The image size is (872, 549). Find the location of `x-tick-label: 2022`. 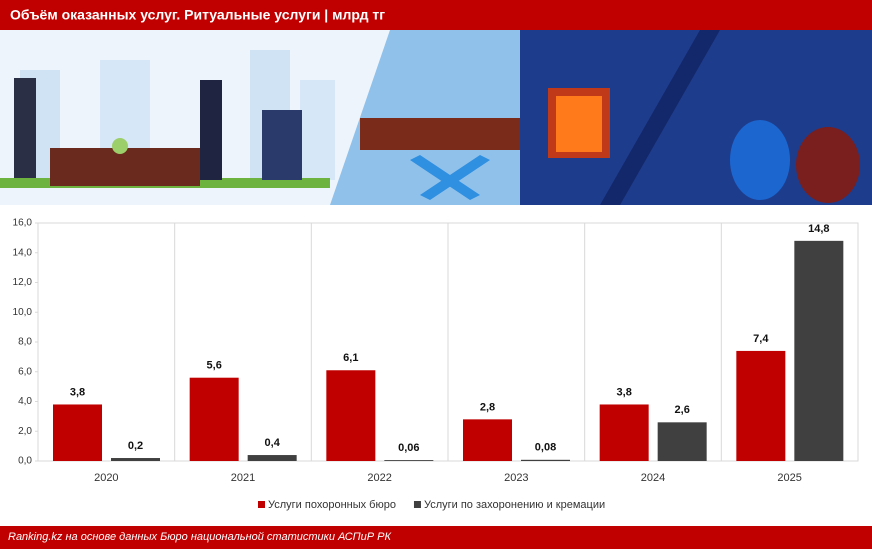

x-tick-label: 2022 is located at coordinates (379, 478).